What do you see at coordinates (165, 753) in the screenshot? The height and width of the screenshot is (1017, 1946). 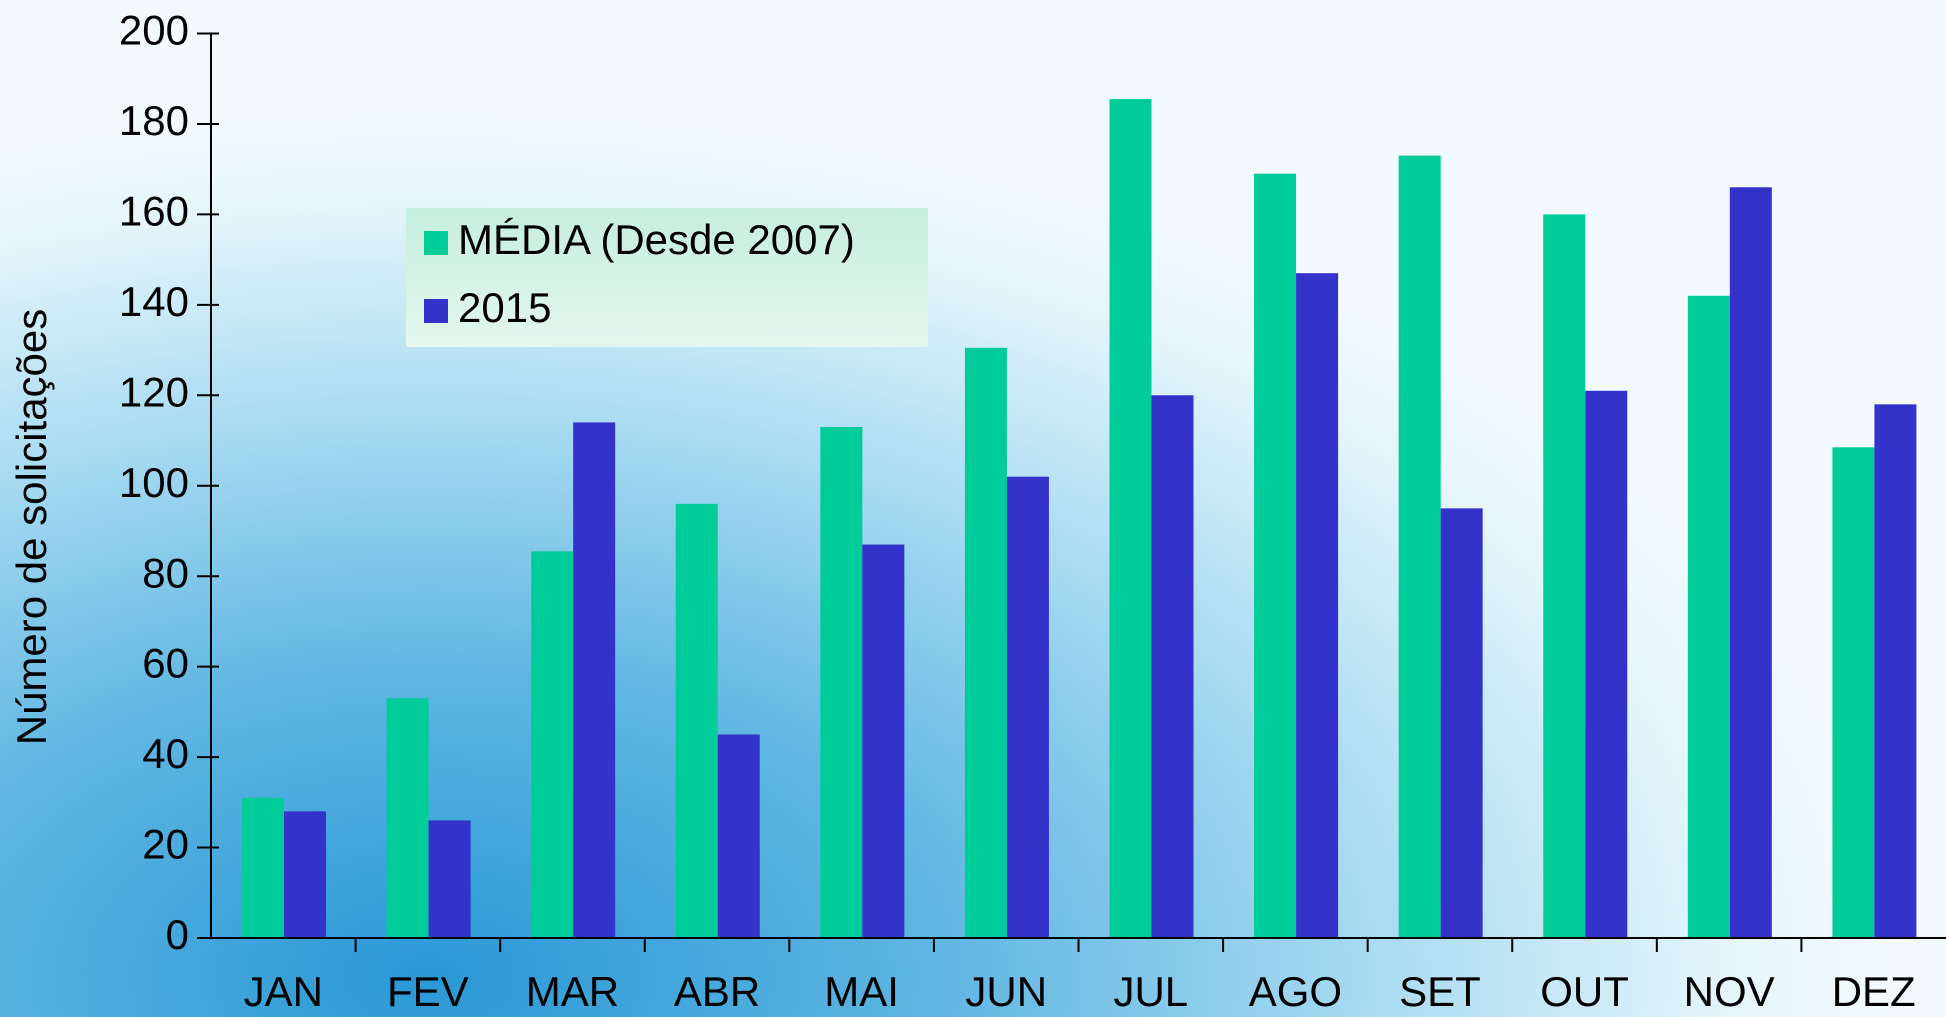 I see `y-tick-label: 40` at bounding box center [165, 753].